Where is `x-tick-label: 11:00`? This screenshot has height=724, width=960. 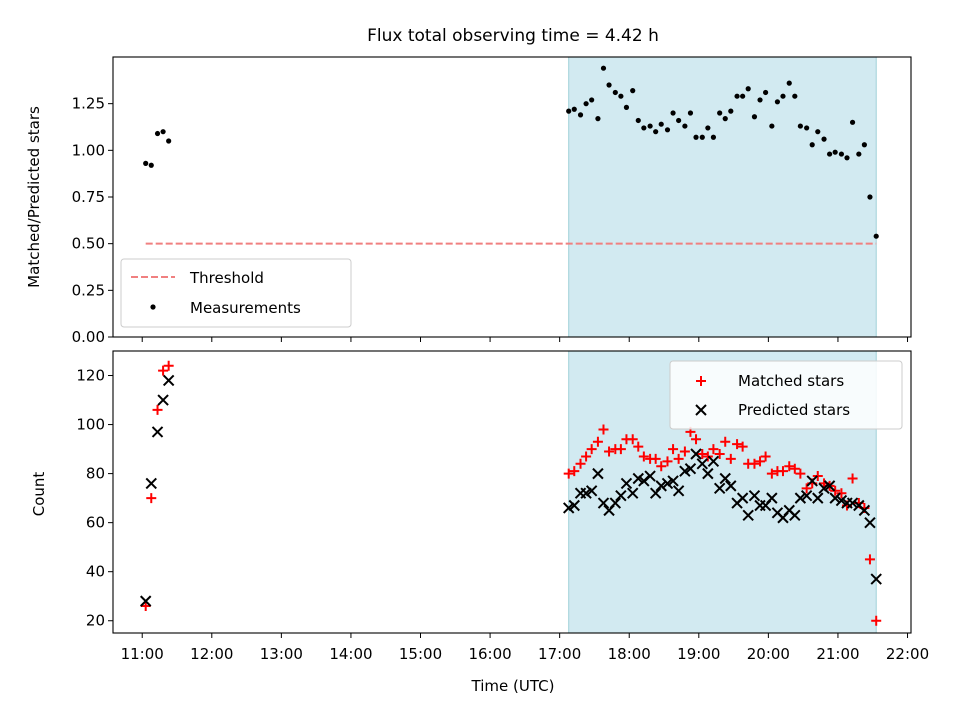
x-tick-label: 11:00 is located at coordinates (142, 654).